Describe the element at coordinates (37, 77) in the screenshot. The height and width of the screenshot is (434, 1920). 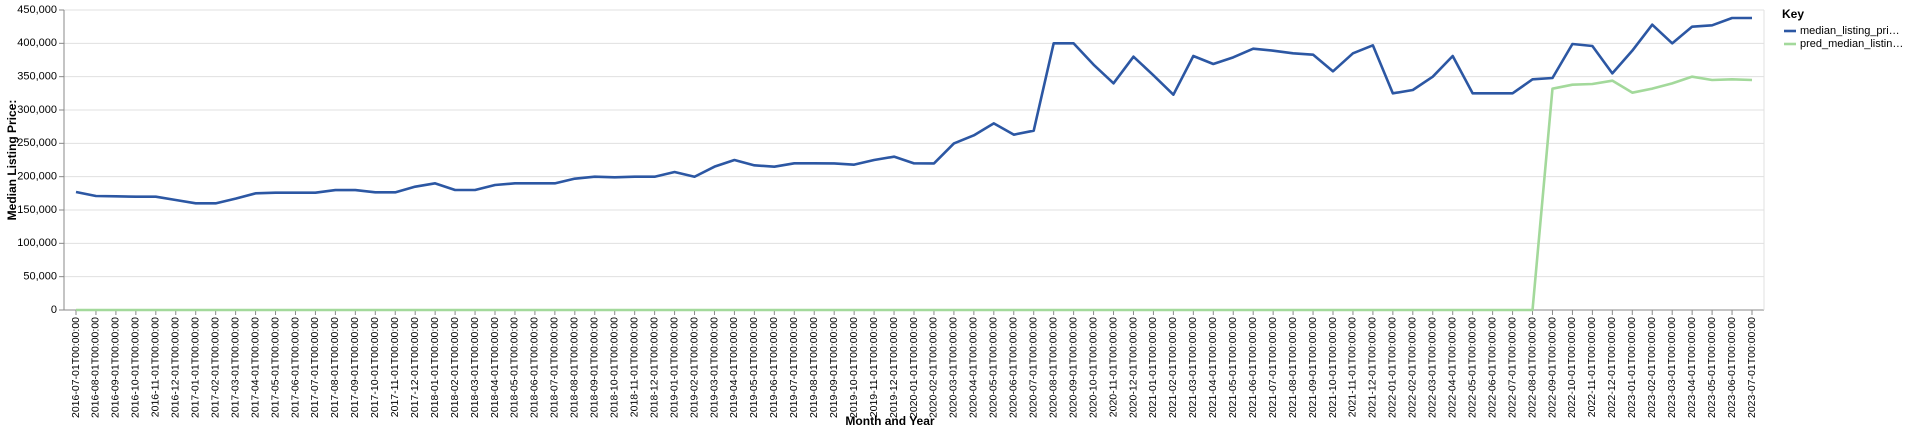
I see `y-tick-label: 350,000` at that location.